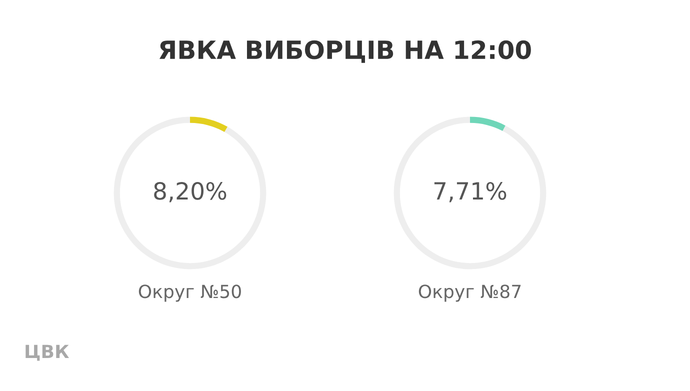  Describe the element at coordinates (189, 293) in the screenshot. I see `text: Округ №50` at that location.